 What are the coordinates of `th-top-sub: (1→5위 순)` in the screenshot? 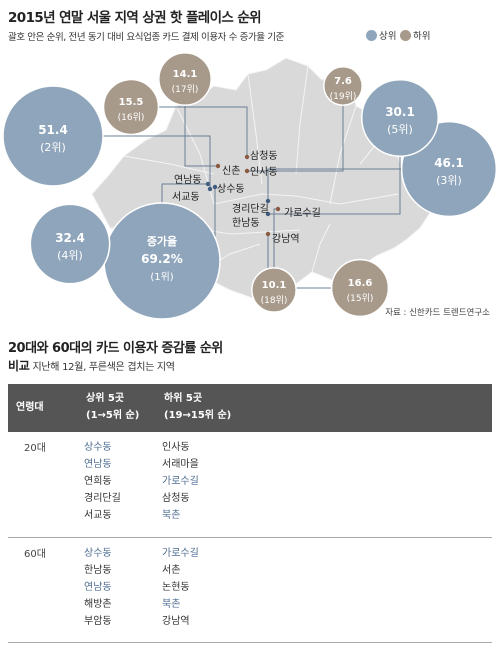 It's located at (113, 415).